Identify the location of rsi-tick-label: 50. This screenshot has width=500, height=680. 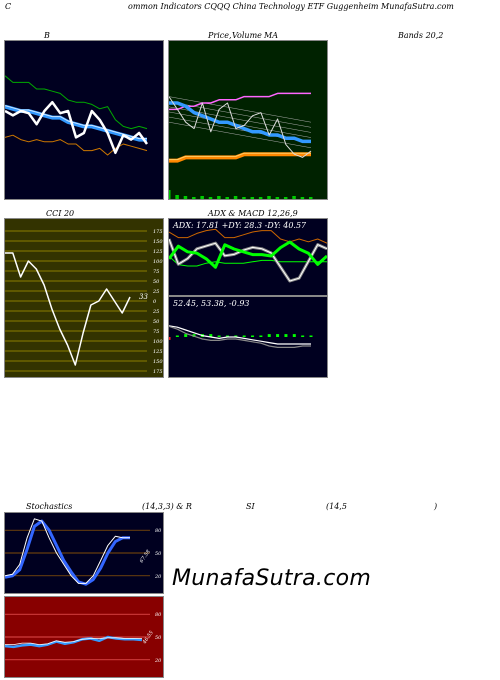
(158, 638).